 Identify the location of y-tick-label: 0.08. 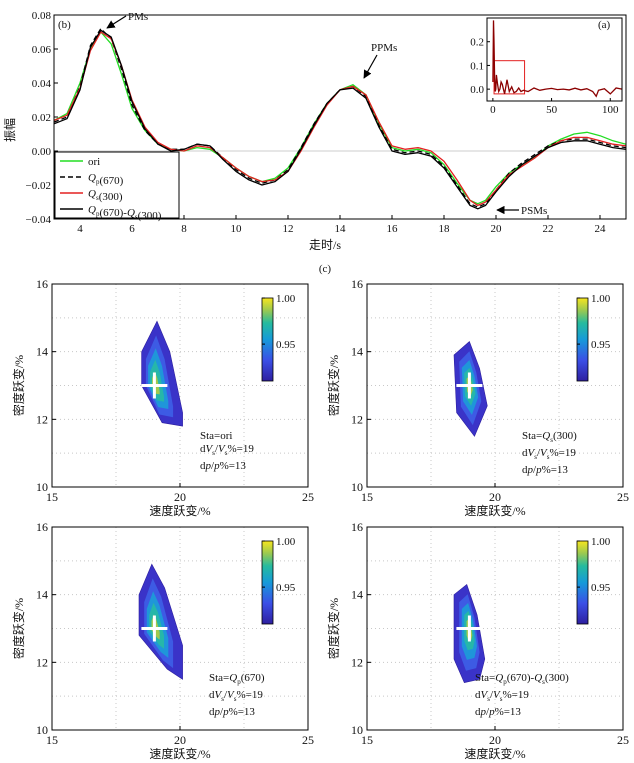
(42, 16).